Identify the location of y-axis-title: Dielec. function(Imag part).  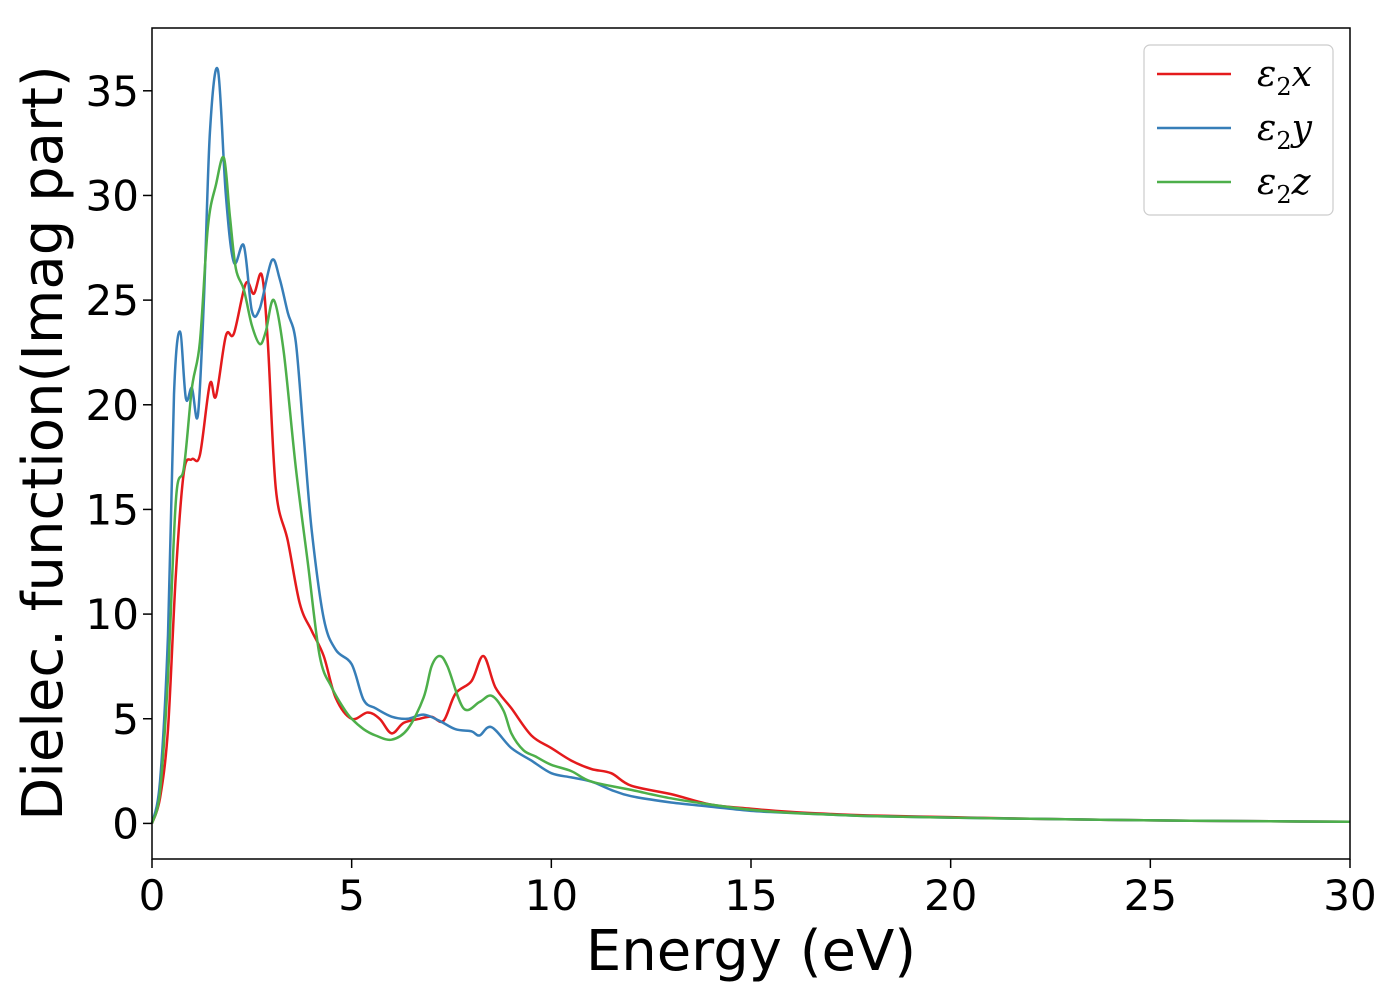
(43, 443).